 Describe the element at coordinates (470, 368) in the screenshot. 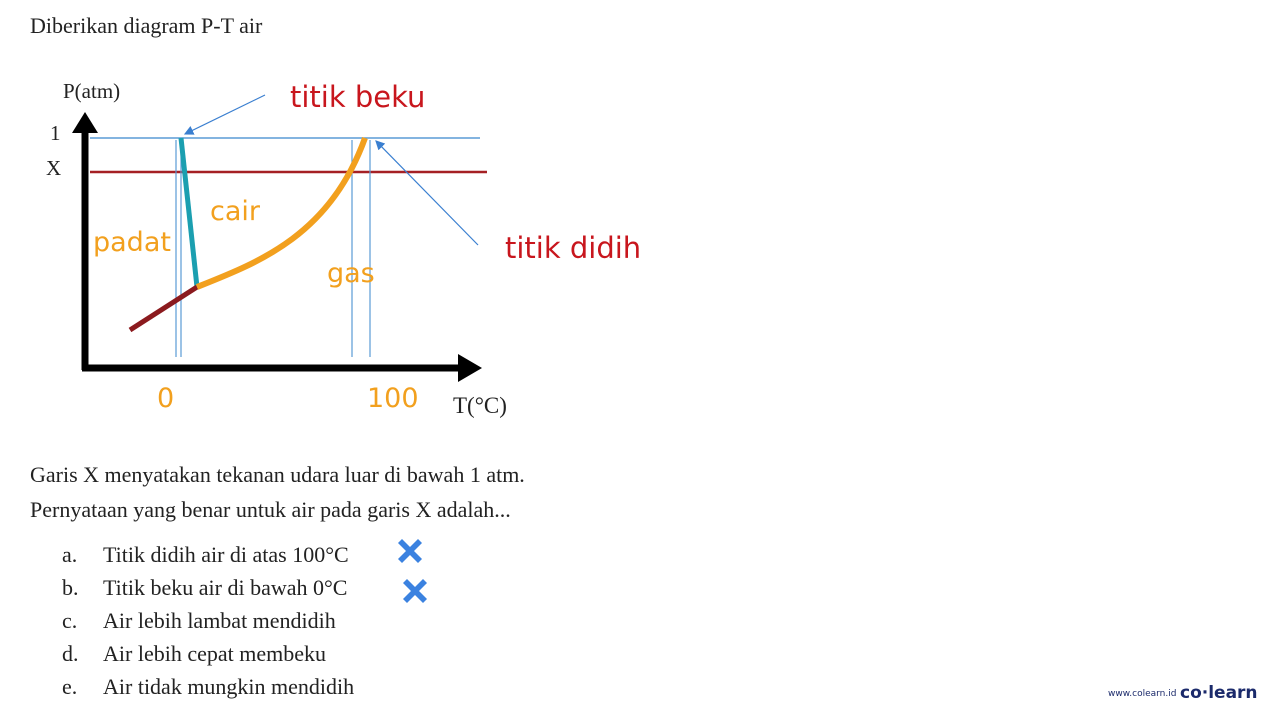

I see `x-arrow` at that location.